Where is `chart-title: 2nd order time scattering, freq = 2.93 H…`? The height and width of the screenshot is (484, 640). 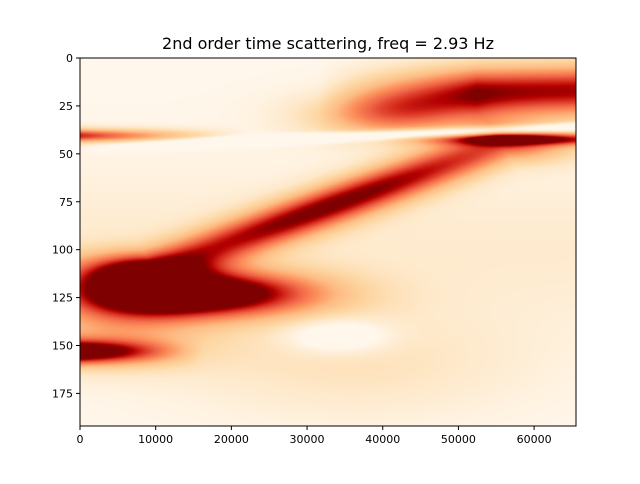
chart-title: 2nd order time scattering, freq = 2.93 H… is located at coordinates (328, 43).